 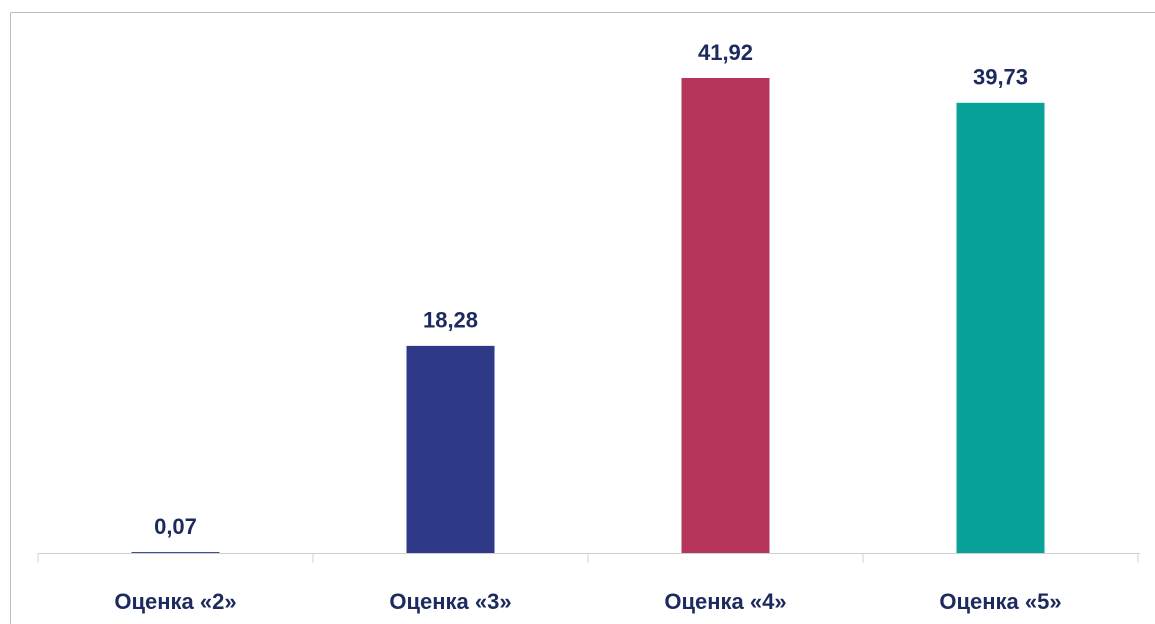 I want to click on x-tick-label: Оценка «5», so click(x=1000, y=601).